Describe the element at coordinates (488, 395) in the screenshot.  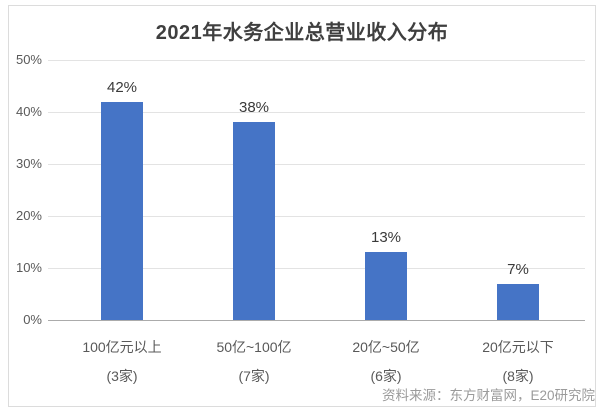
I see `source-note: 资料来源：东方财富网，E20研究院` at that location.